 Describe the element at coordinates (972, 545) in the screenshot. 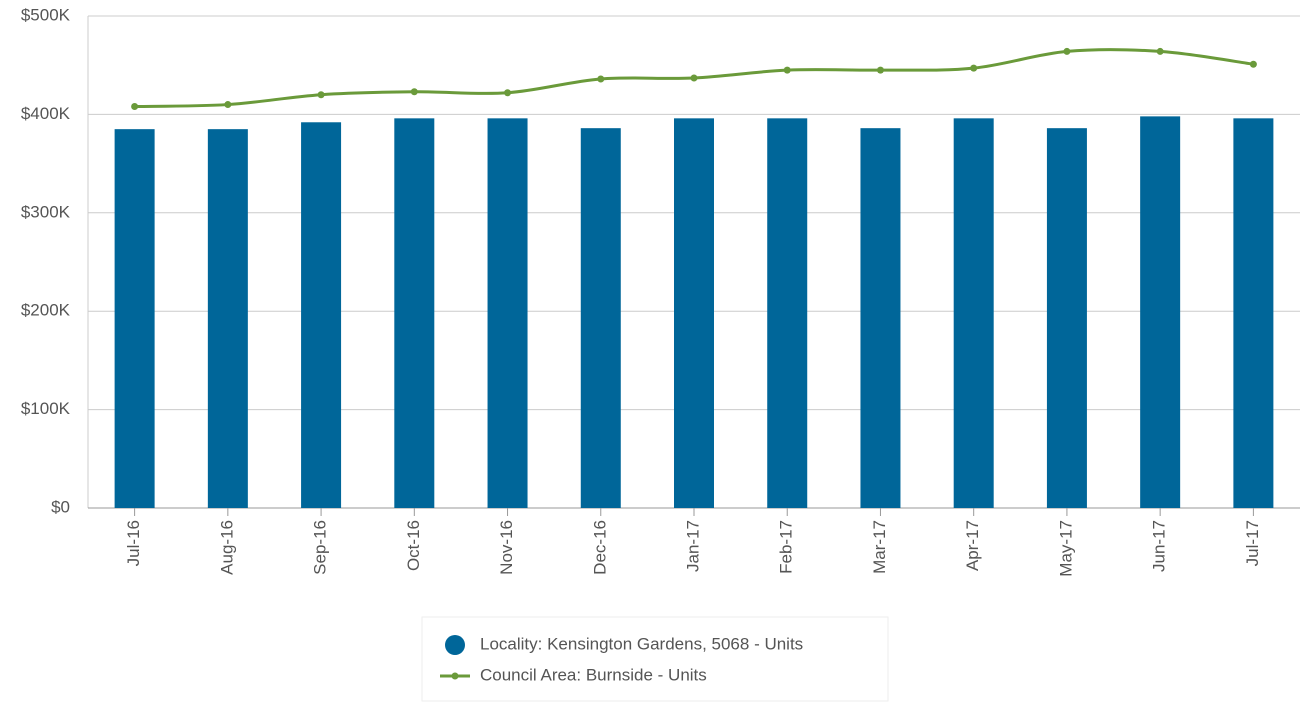

I see `x-tick-label: Apr-17` at that location.